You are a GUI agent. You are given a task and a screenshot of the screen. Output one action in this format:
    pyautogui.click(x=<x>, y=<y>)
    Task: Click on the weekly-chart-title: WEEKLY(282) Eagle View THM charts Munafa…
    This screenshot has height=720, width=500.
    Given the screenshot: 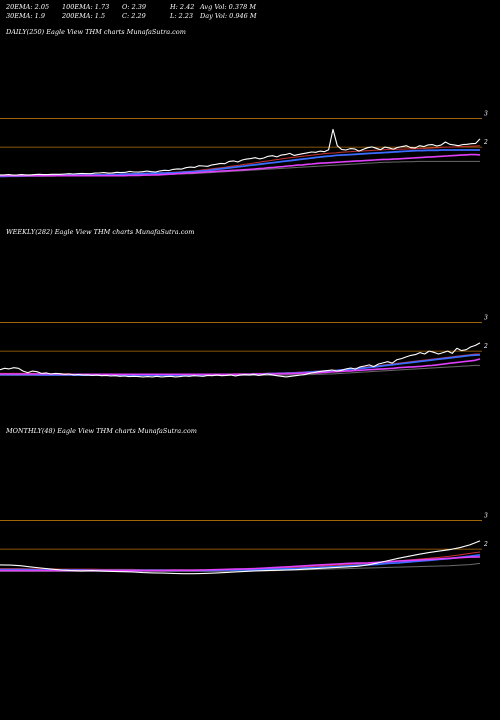 What is the action you would take?
    pyautogui.click(x=100, y=232)
    